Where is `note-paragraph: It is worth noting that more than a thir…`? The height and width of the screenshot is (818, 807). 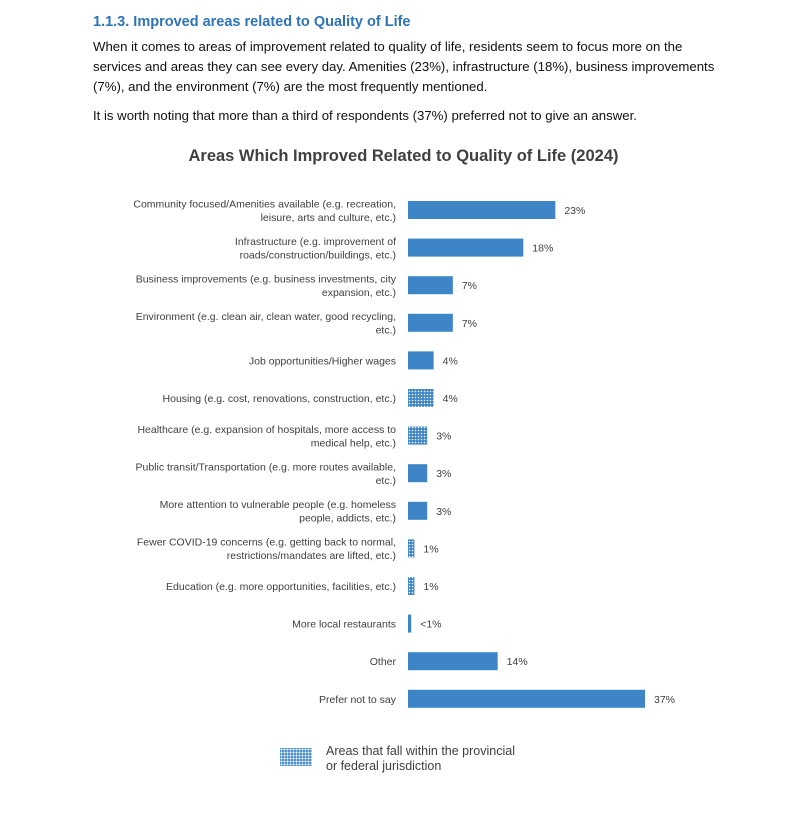 note-paragraph: It is worth noting that more than a thir… is located at coordinates (365, 115).